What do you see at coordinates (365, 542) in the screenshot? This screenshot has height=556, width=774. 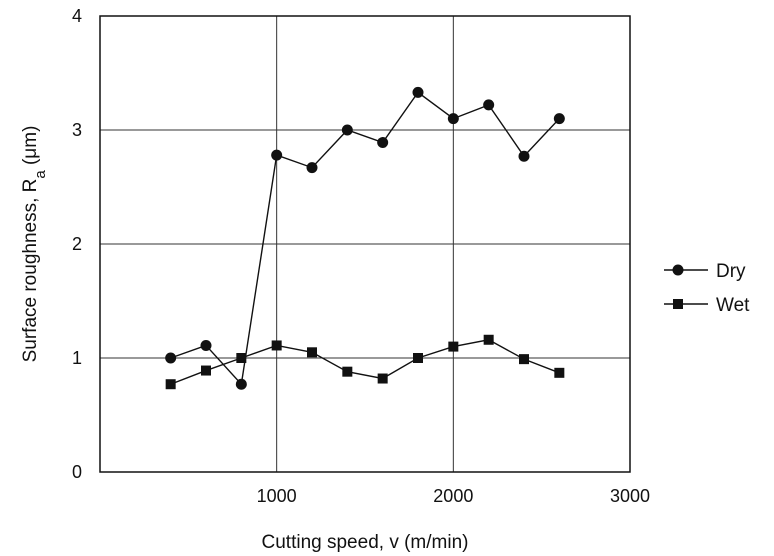 I see `x-axis-label: Cutting speed, v (m/min)` at bounding box center [365, 542].